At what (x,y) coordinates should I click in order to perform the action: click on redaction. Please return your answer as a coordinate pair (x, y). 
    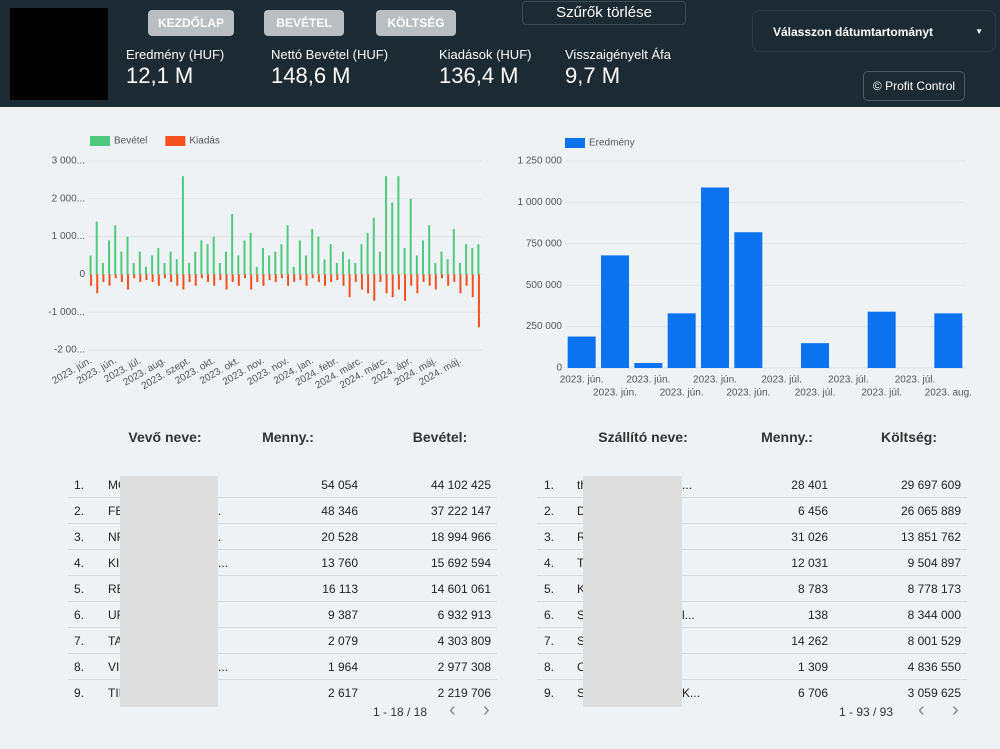
    Looking at the image, I should click on (632, 591).